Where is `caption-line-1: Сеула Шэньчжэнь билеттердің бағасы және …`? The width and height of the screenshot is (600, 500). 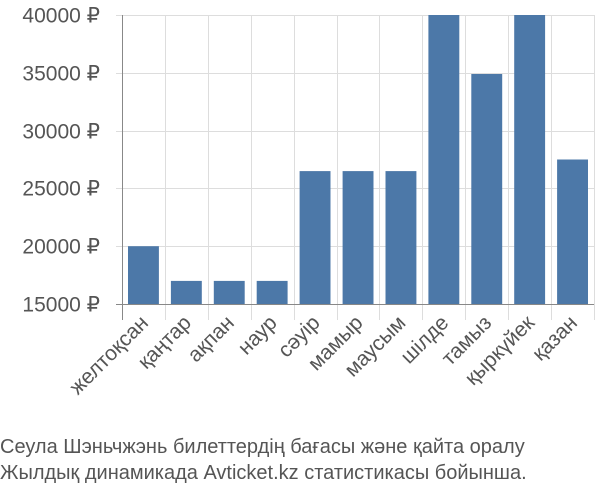
caption-line-1: Сеула Шэньчжэнь билеттердің бағасы және … is located at coordinates (262, 447).